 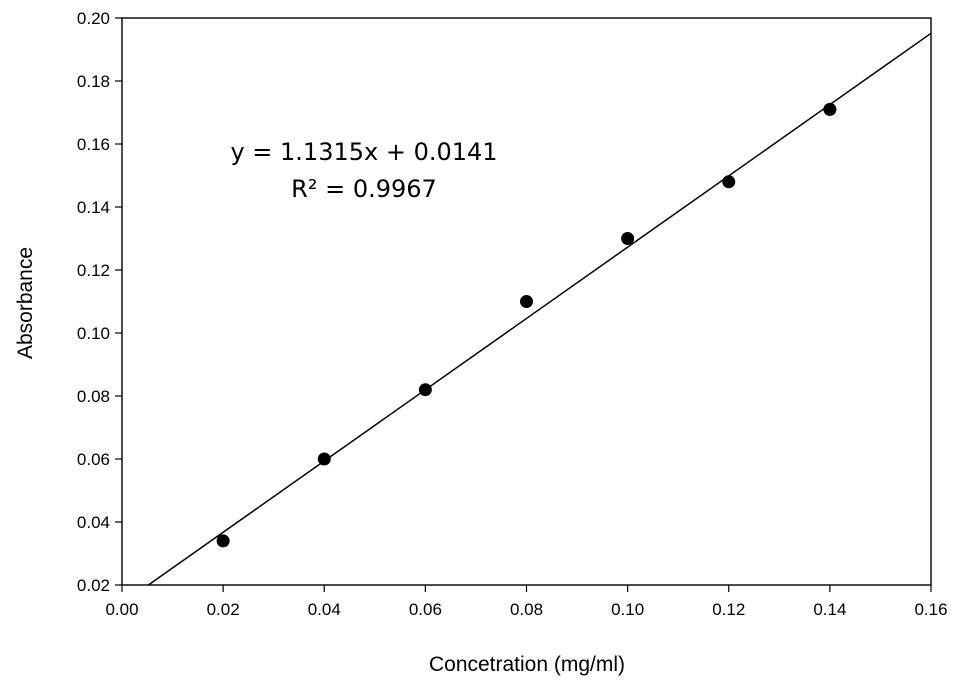 What do you see at coordinates (25, 303) in the screenshot?
I see `y-axis-title: Absorbance` at bounding box center [25, 303].